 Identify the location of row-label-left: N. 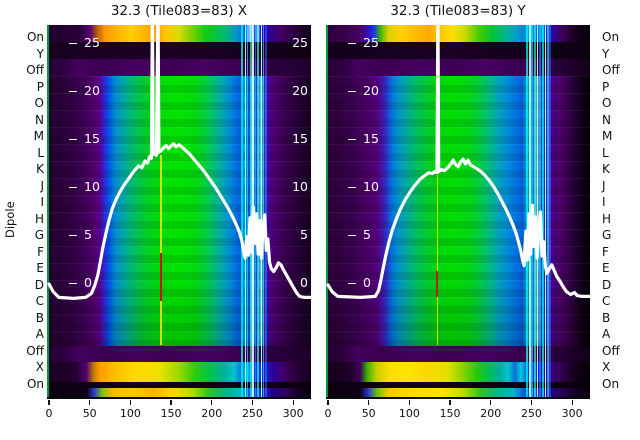
(39, 119).